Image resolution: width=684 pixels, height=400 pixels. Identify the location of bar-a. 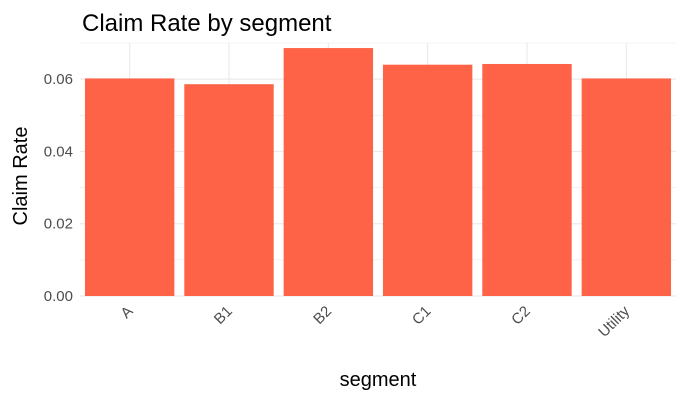
(129, 187).